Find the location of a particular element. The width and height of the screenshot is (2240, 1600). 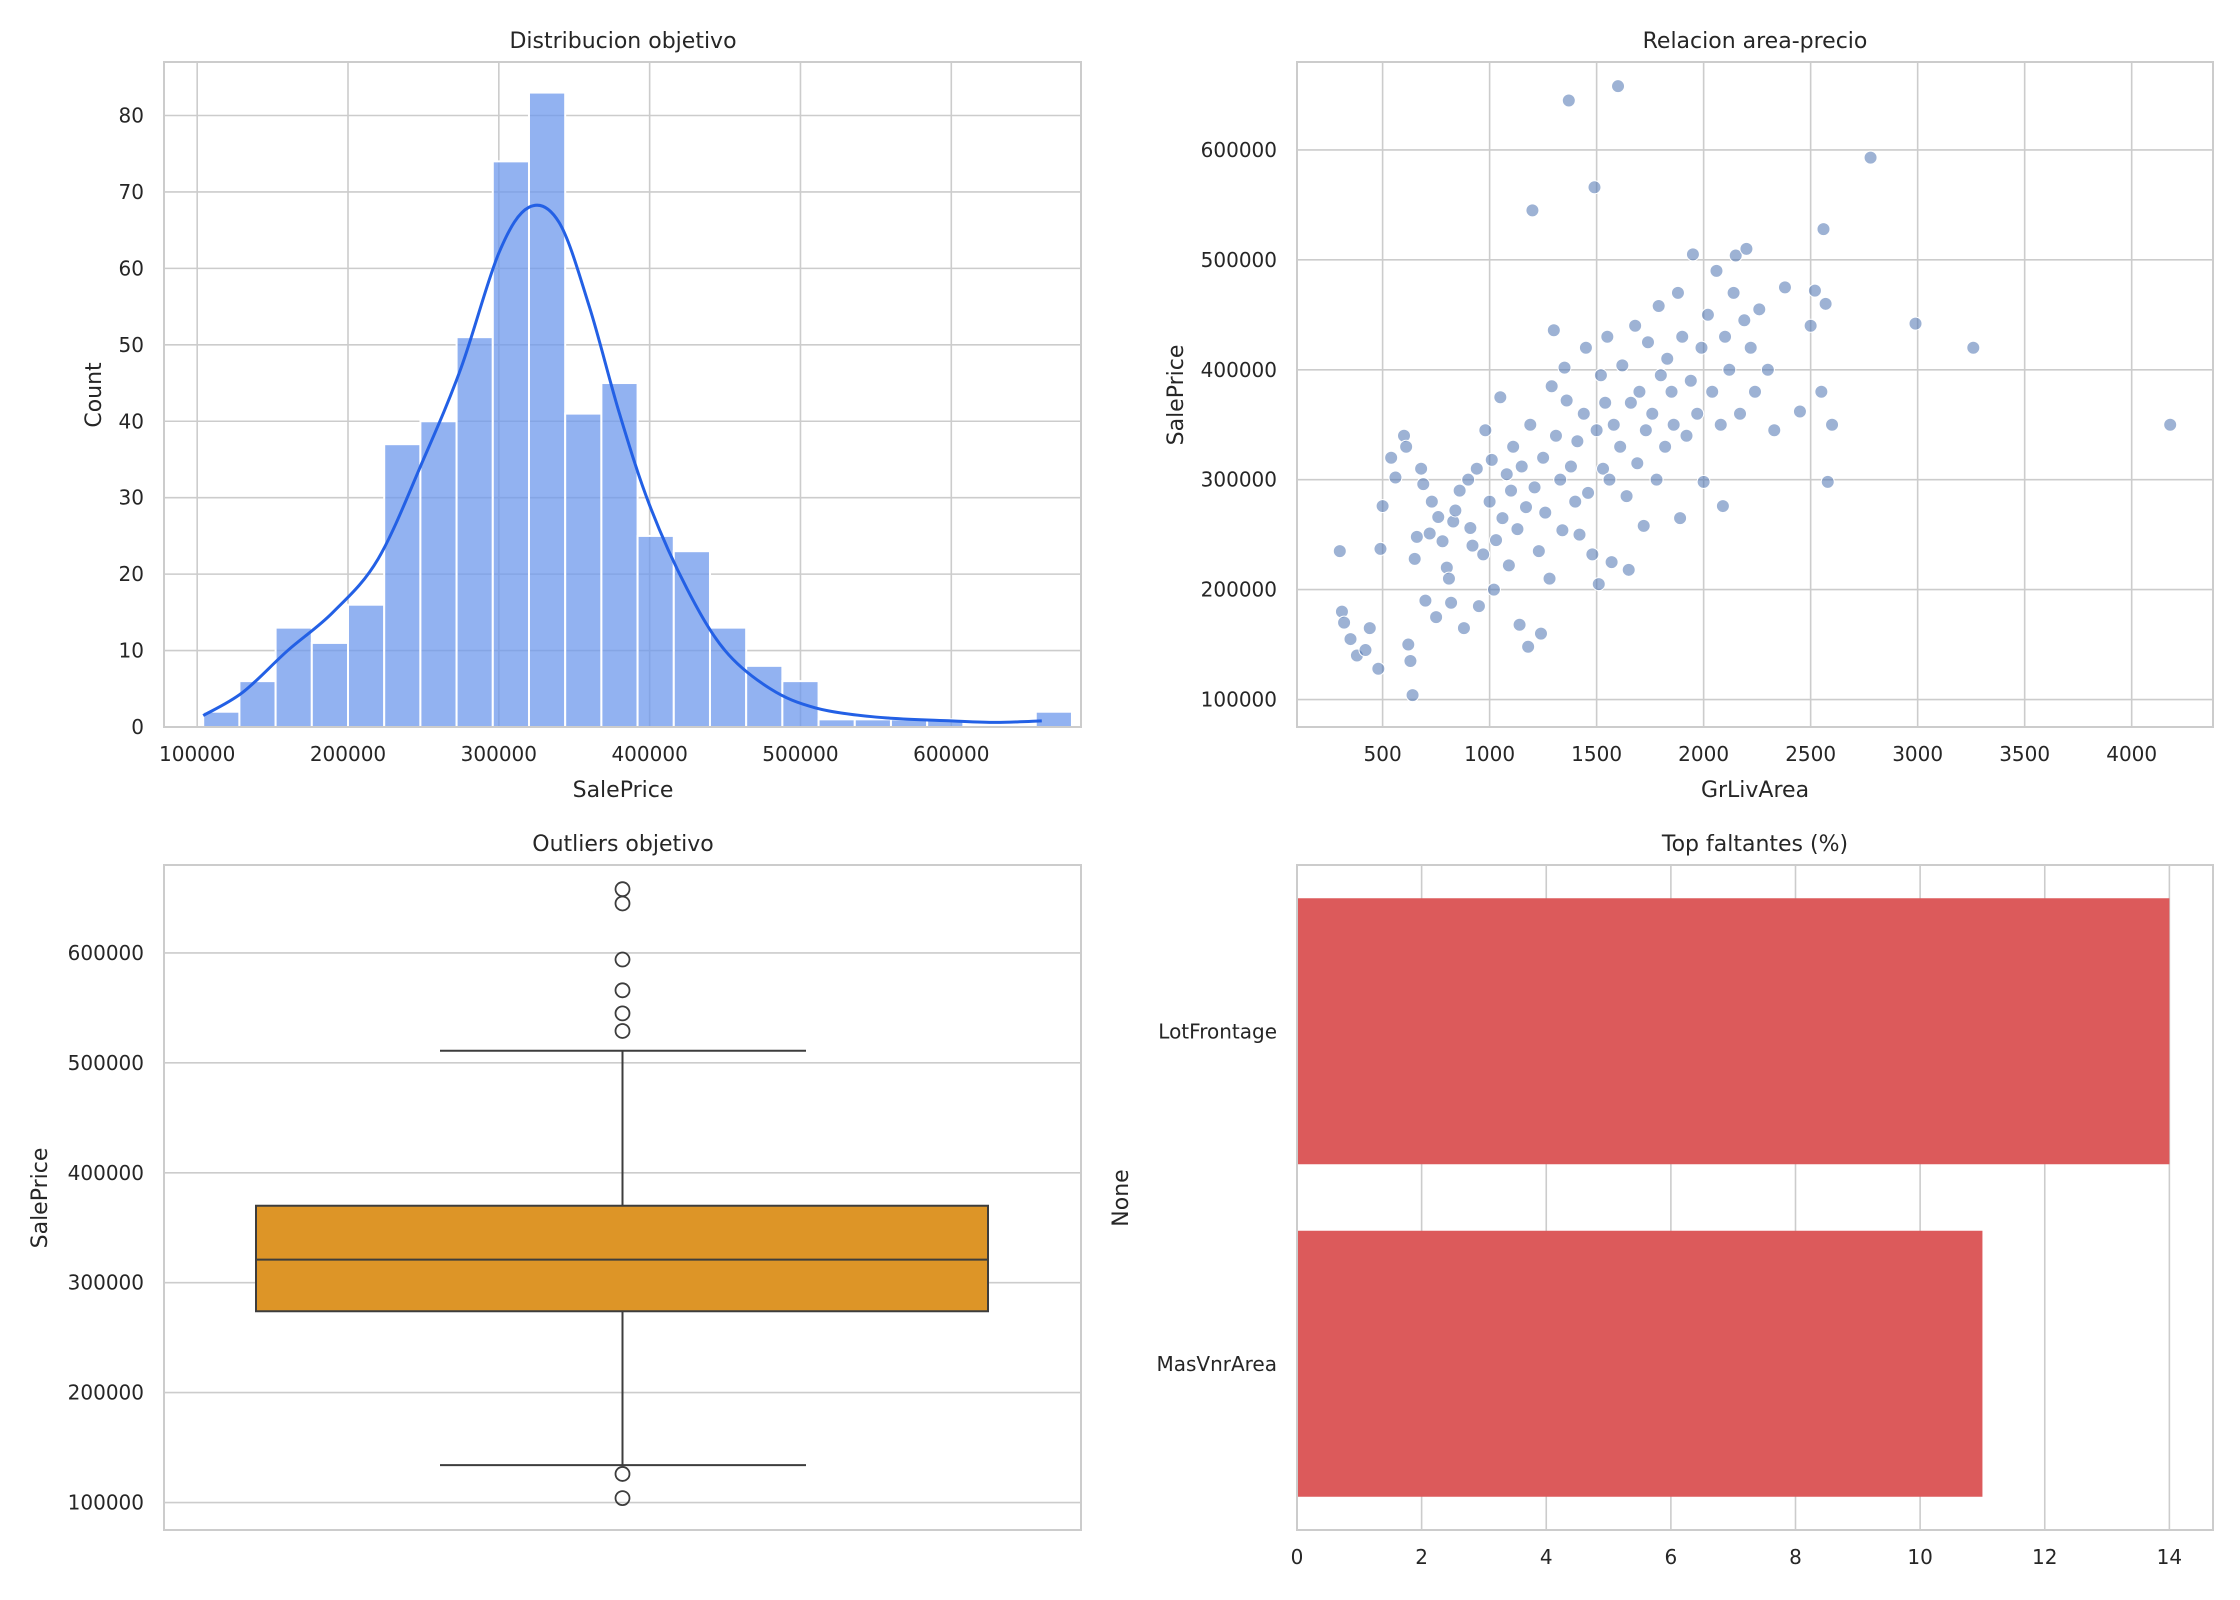

x-tick-label: 400000 is located at coordinates (649, 754).